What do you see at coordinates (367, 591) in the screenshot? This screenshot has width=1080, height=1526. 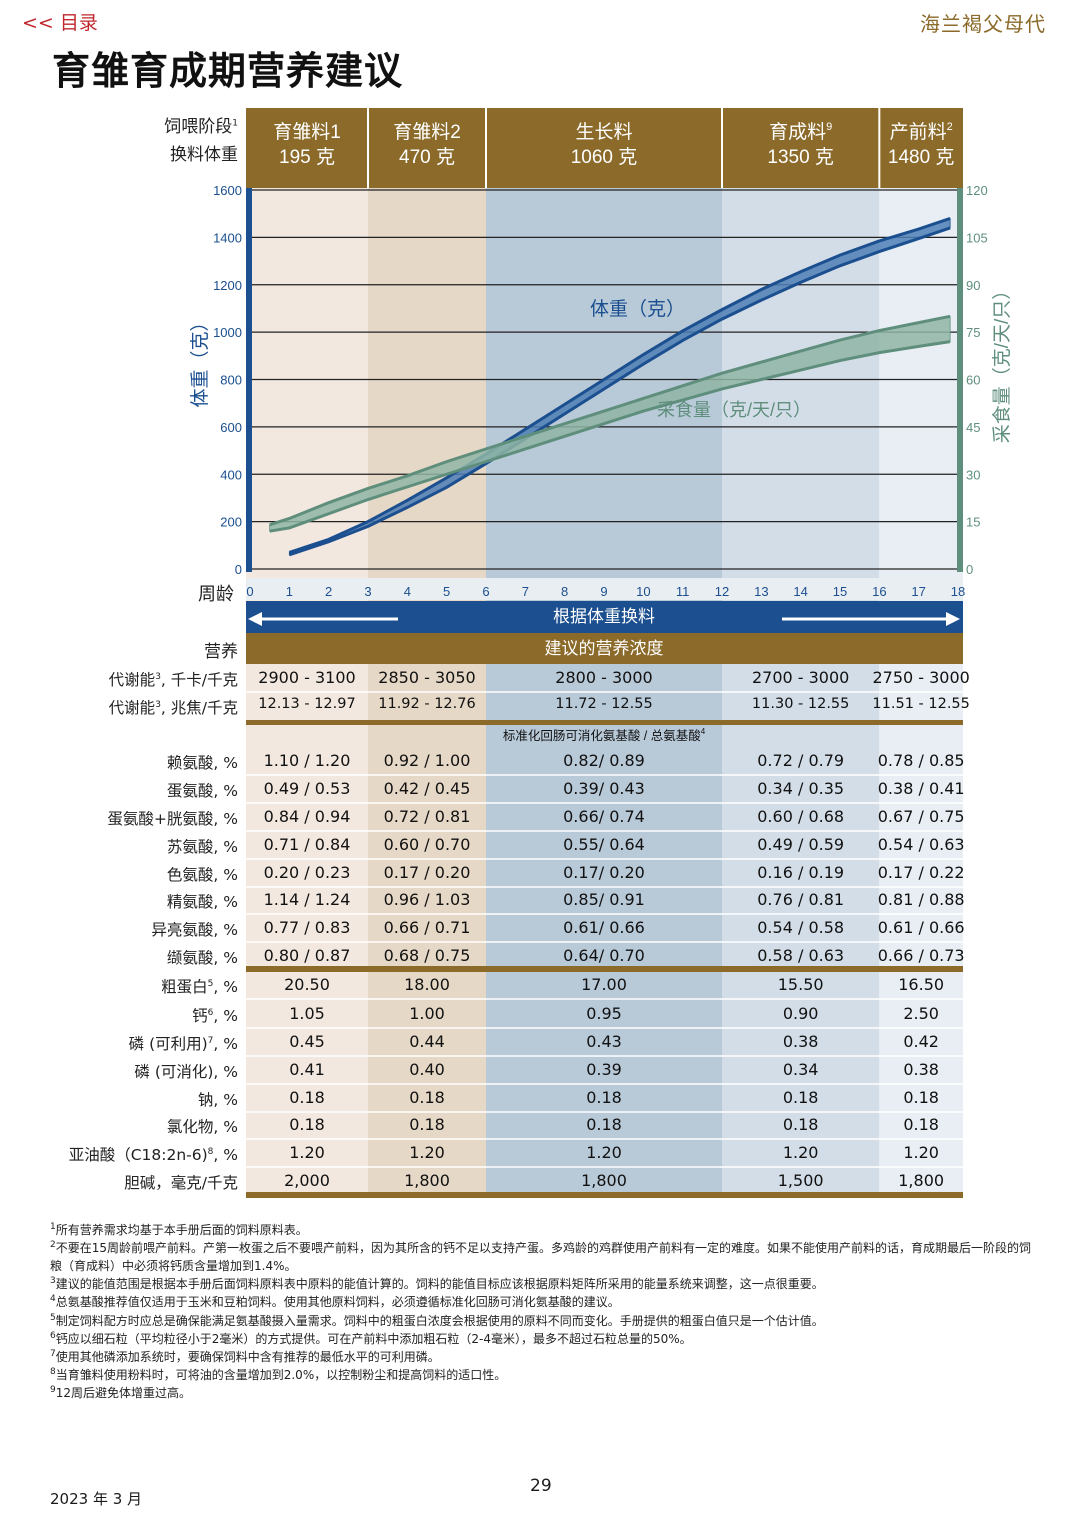 I see `week-tick-label: 3` at bounding box center [367, 591].